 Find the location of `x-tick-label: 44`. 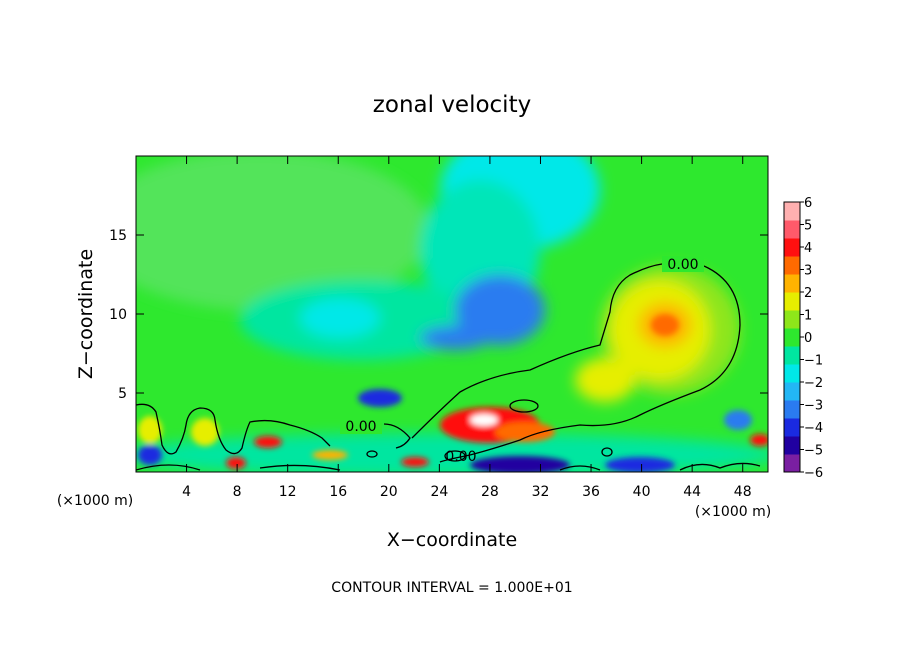

x-tick-label: 44 is located at coordinates (692, 492).